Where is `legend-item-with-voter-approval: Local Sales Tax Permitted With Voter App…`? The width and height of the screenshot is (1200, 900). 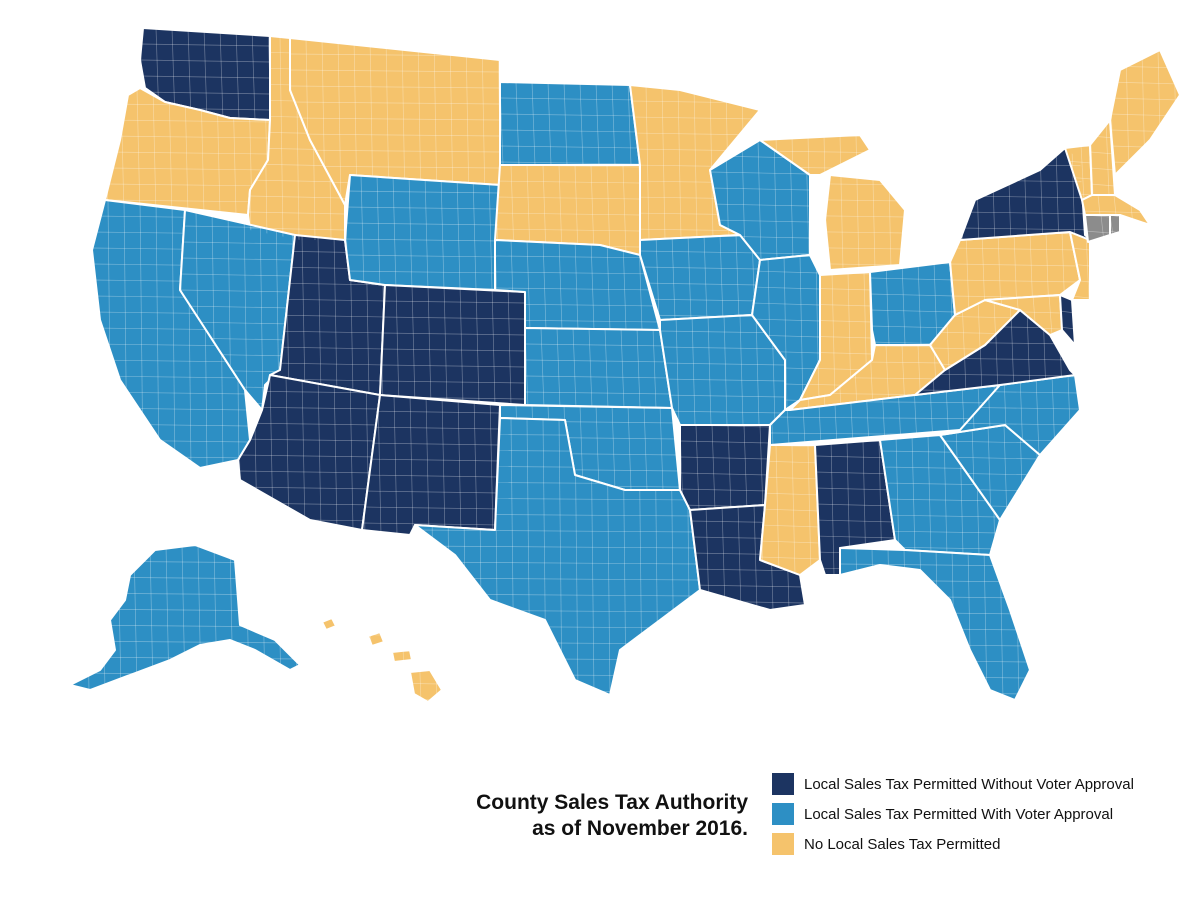
legend-item-with-voter-approval: Local Sales Tax Permitted With Voter App… is located at coordinates (953, 814).